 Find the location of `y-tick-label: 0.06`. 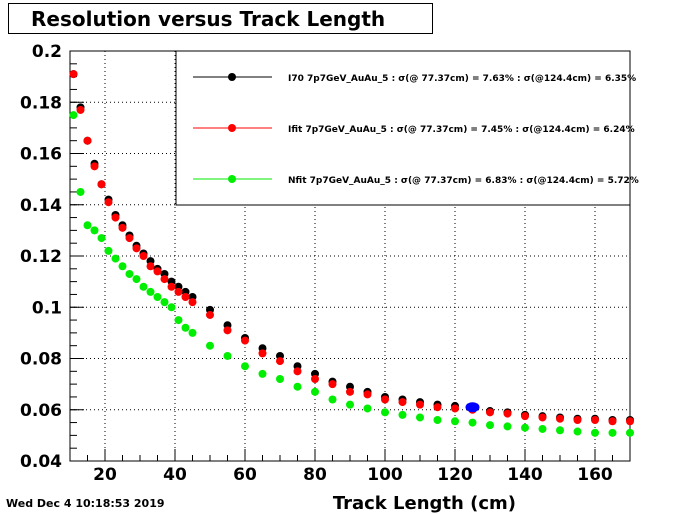

y-tick-label: 0.06 is located at coordinates (41, 411).